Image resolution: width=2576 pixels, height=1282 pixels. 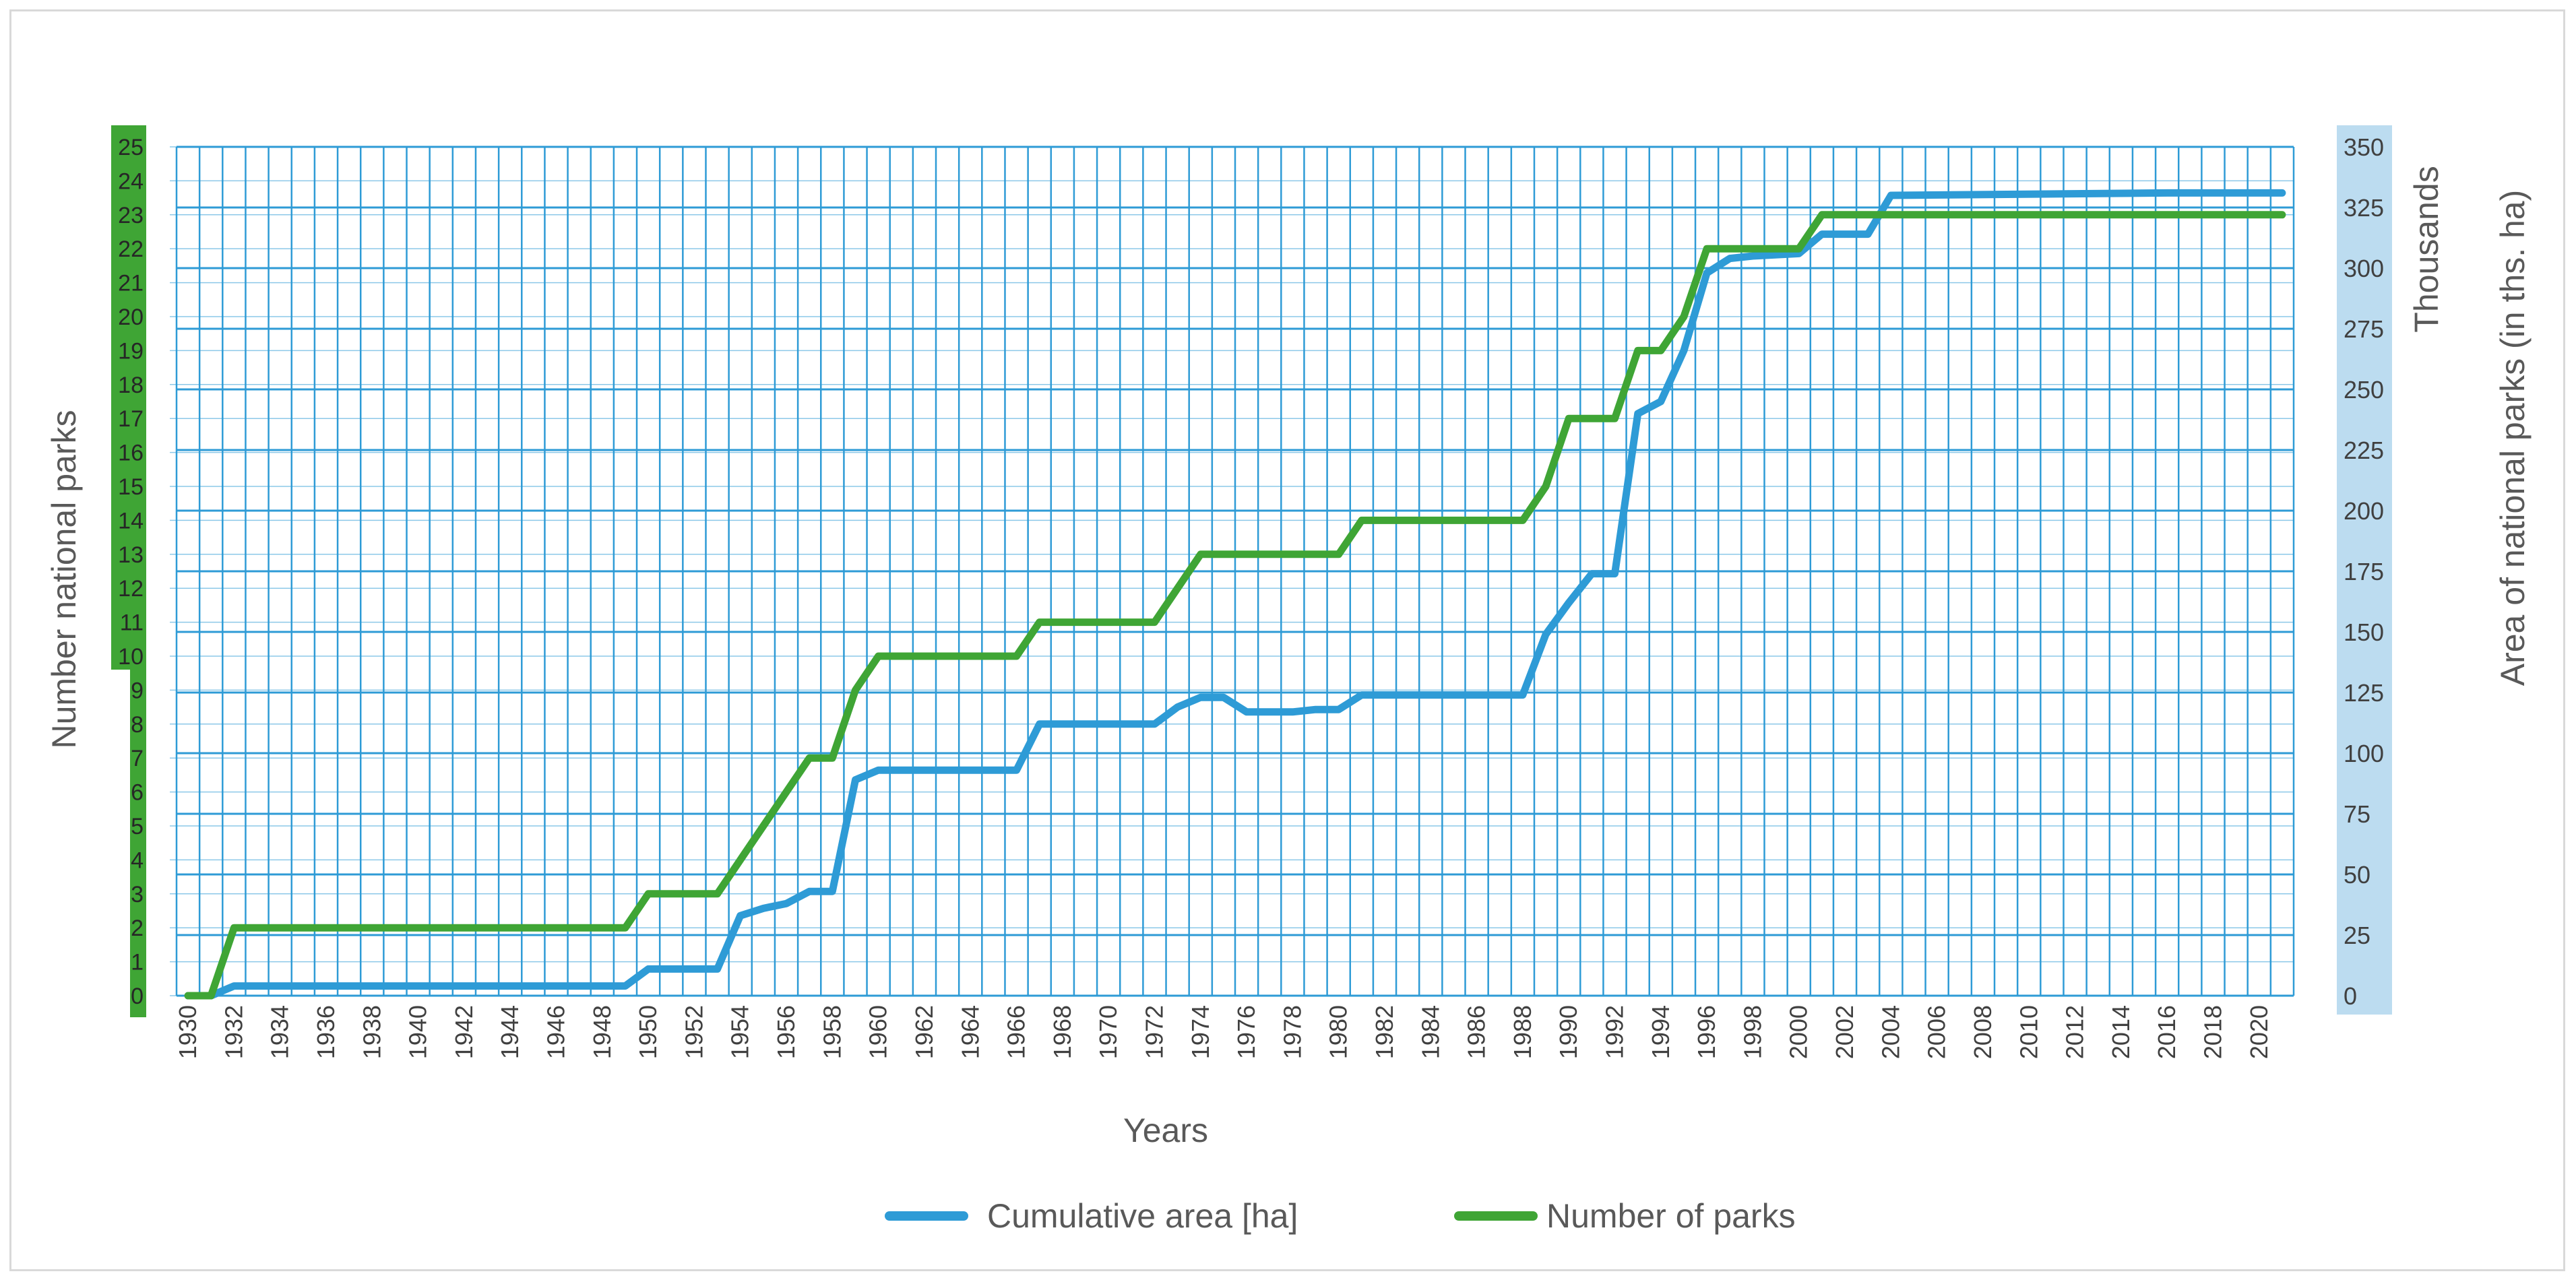 I want to click on x-axis-title: Years, so click(x=1165, y=1130).